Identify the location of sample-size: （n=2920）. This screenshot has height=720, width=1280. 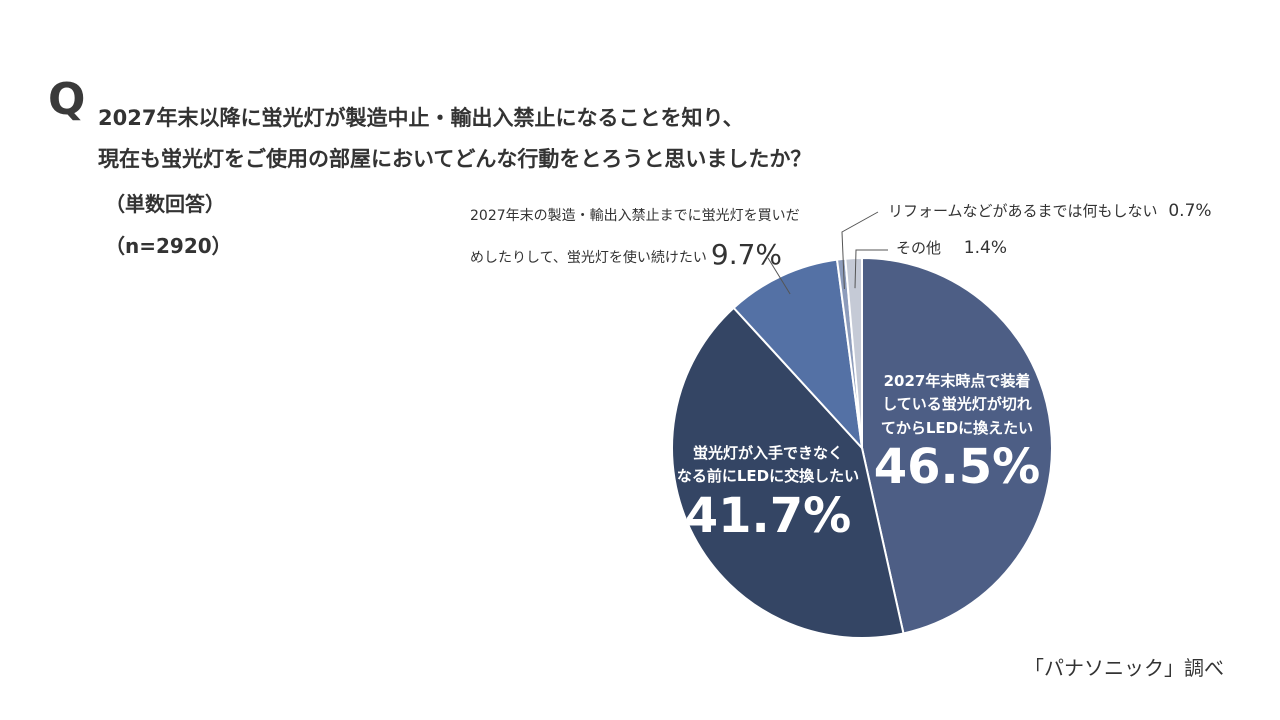
(168, 246).